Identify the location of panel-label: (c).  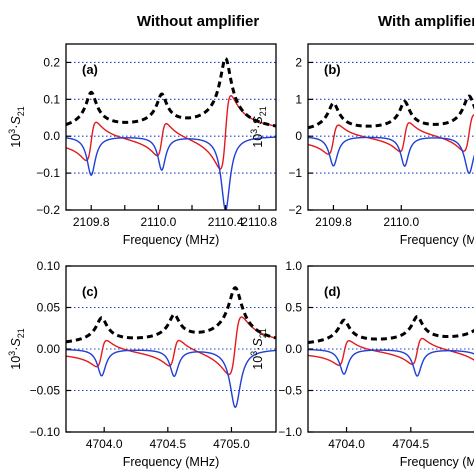
(90, 291).